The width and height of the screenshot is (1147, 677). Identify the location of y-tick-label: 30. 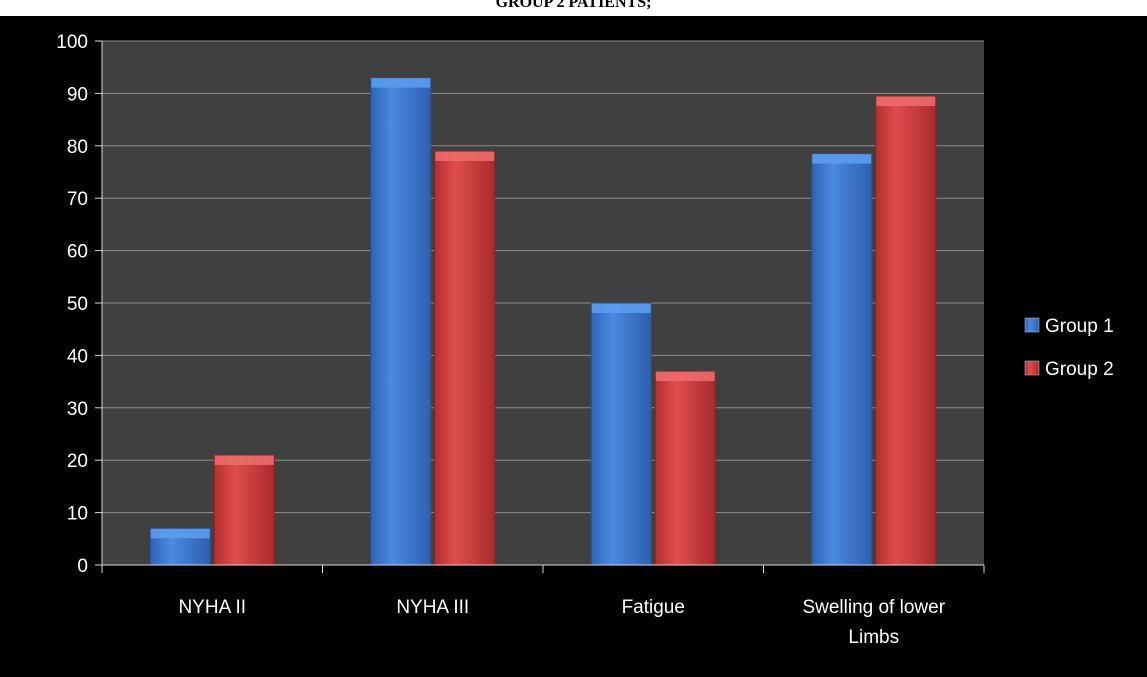
(77, 409).